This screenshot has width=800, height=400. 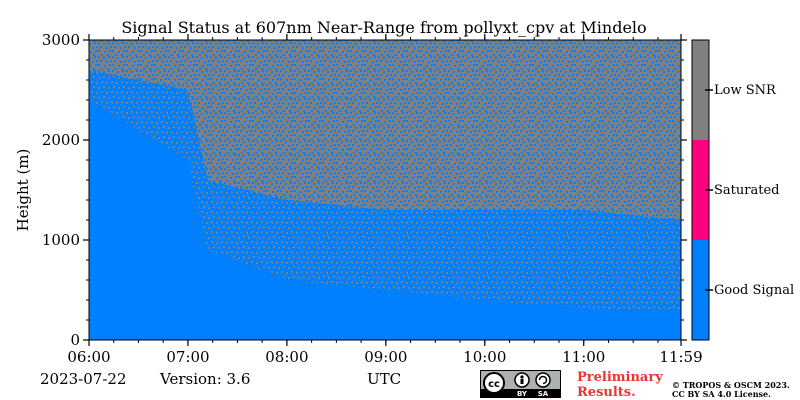 I want to click on y-tick-label: 1000, so click(x=61, y=240).